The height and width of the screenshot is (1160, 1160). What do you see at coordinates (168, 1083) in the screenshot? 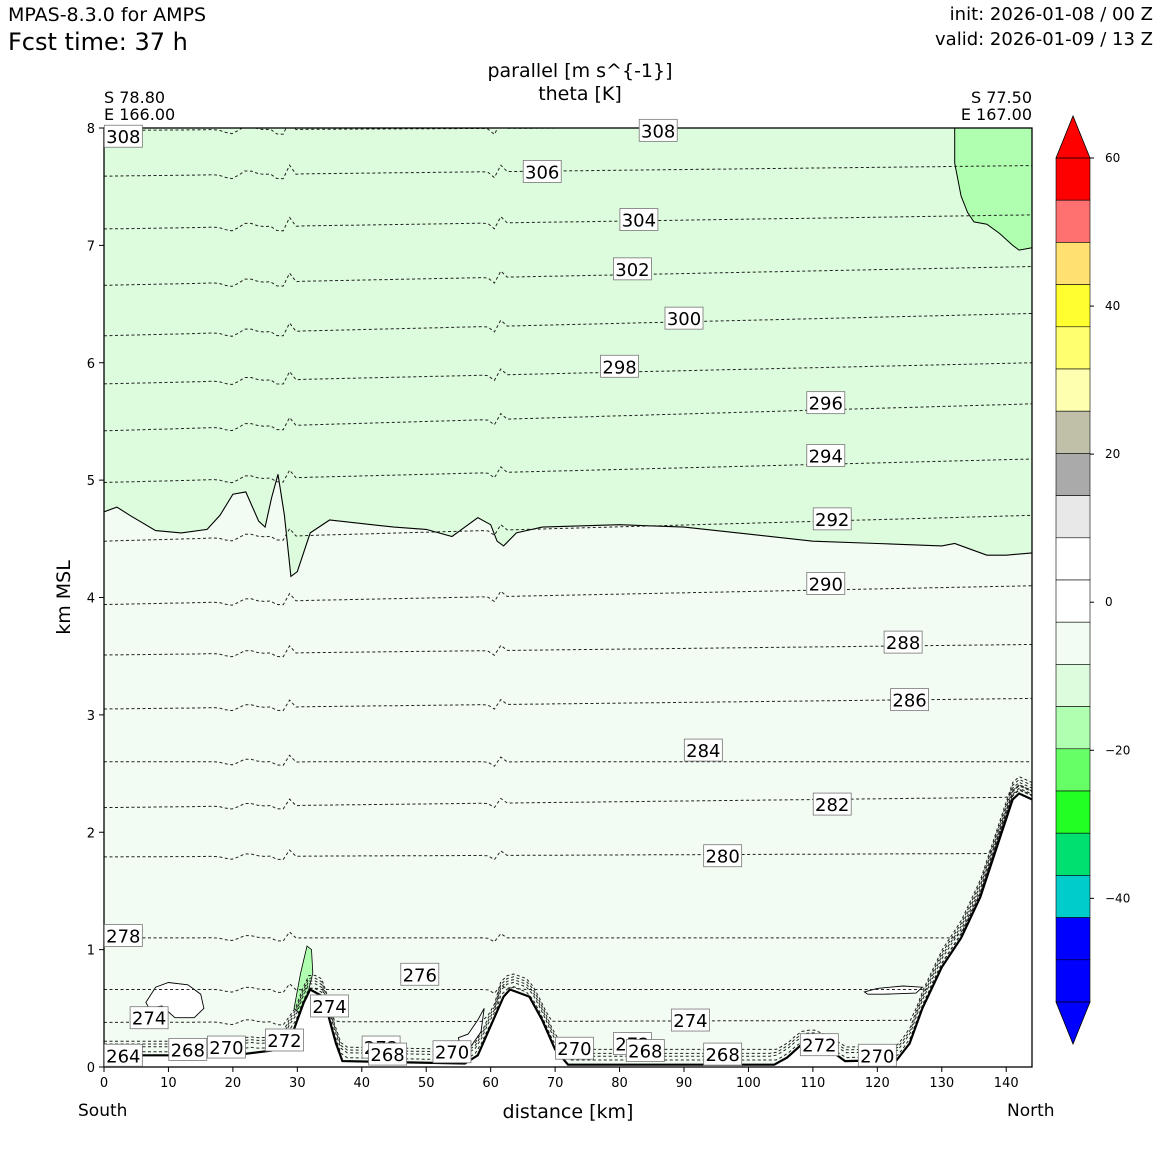
I see `x-tick-label: 10` at bounding box center [168, 1083].